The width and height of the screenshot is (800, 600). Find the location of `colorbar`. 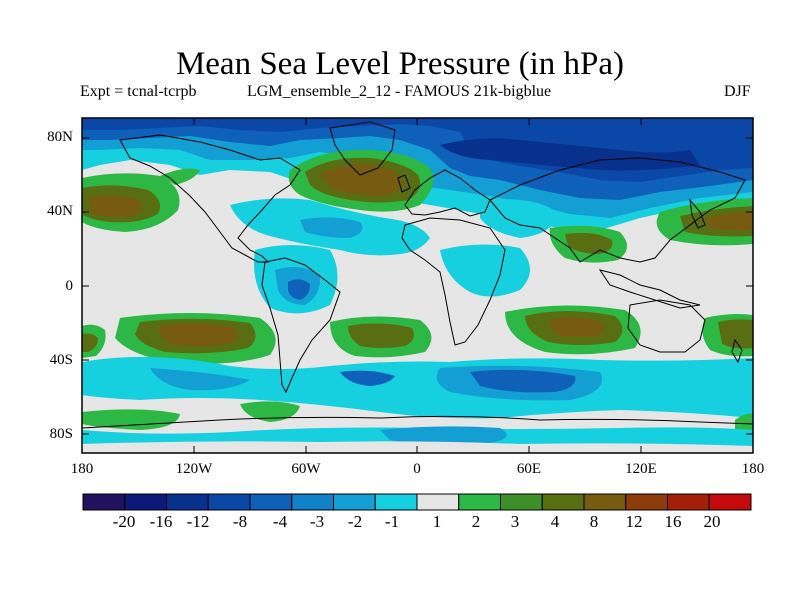

colorbar is located at coordinates (417, 502).